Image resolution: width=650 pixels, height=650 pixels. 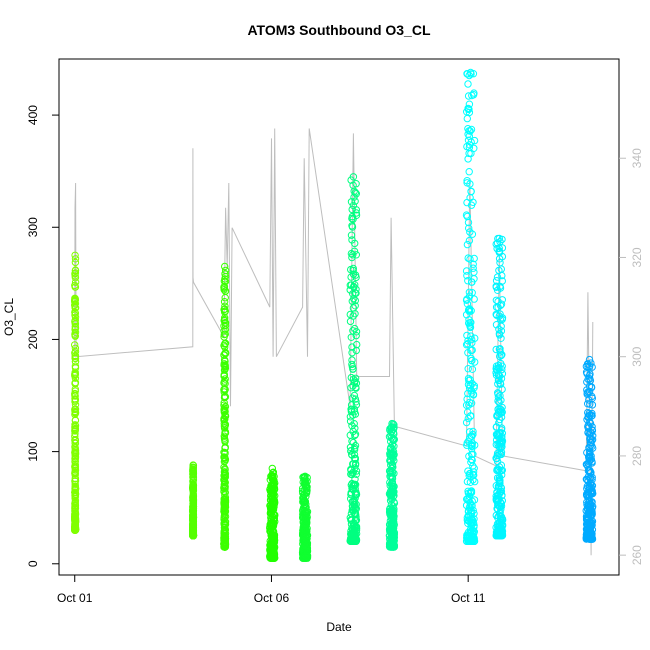 I want to click on y2-tick-label: 320, so click(x=637, y=257).